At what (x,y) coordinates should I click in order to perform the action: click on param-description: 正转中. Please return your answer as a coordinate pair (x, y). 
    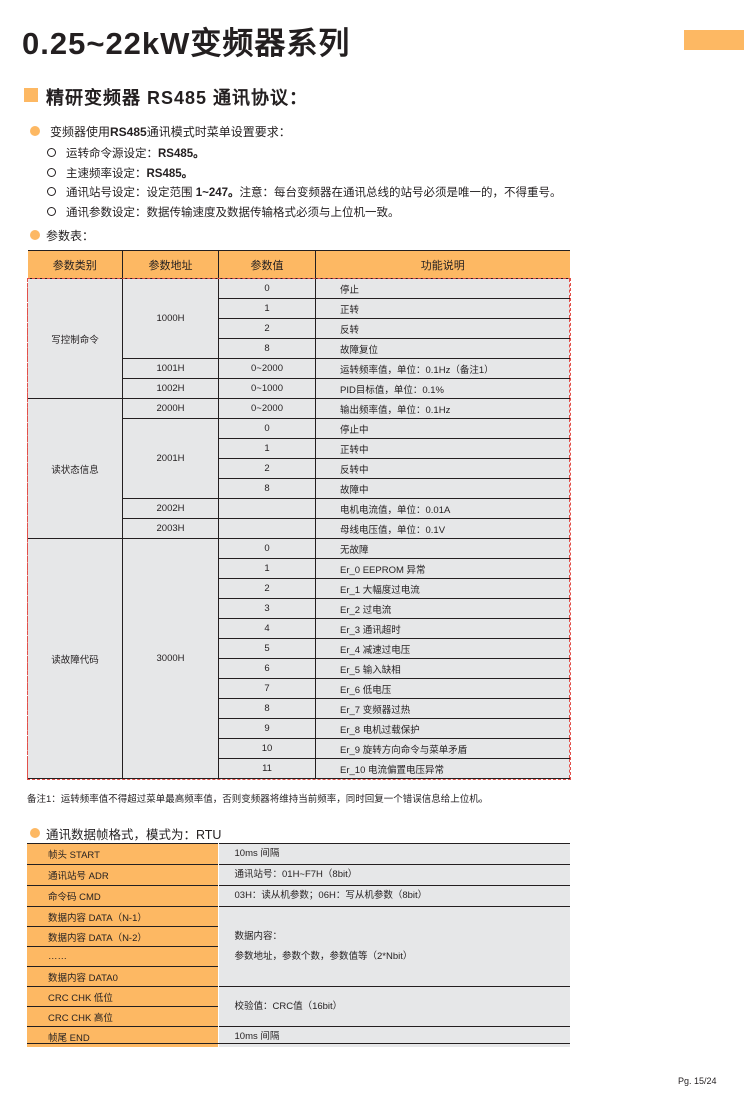
    Looking at the image, I should click on (442, 448).